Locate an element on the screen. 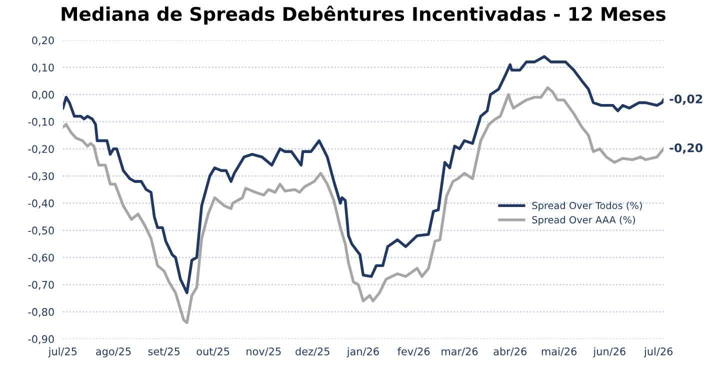  x-tick-label: jul/26 is located at coordinates (658, 352).